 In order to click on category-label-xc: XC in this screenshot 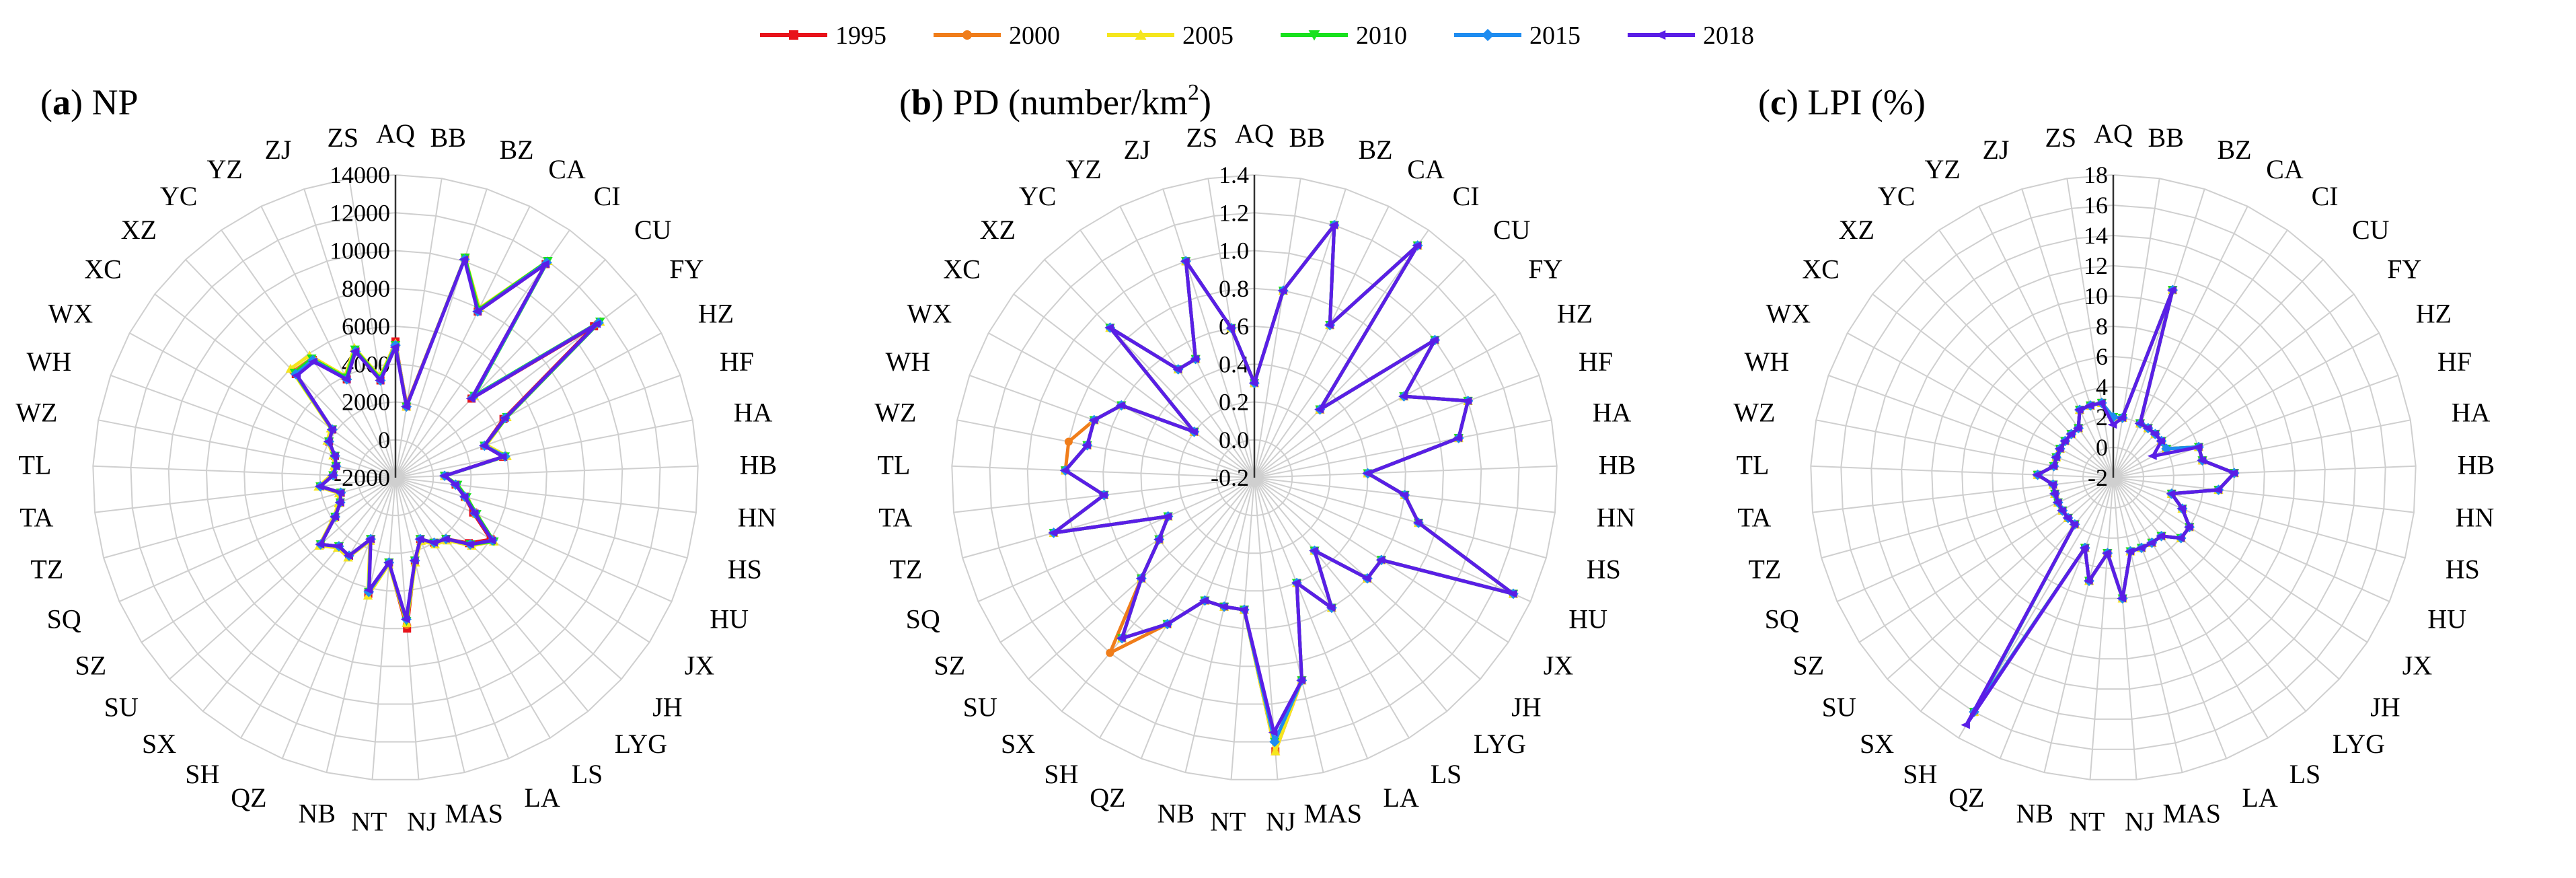, I will do `click(1821, 269)`.